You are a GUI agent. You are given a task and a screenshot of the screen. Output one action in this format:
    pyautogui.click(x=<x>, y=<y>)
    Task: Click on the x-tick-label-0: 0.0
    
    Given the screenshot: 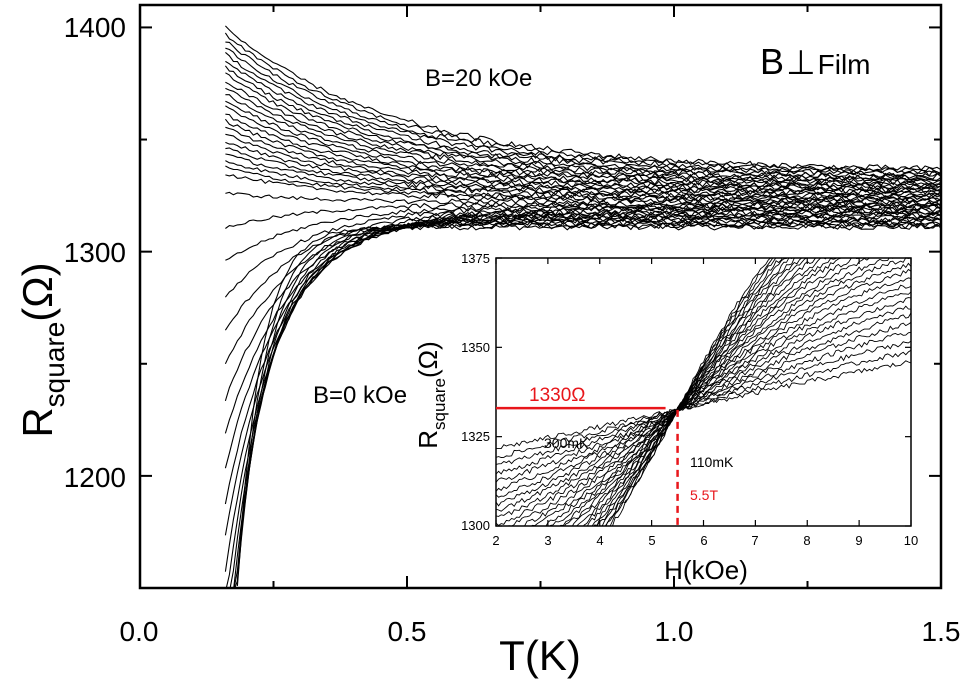 What is the action you would take?
    pyautogui.click(x=139, y=631)
    